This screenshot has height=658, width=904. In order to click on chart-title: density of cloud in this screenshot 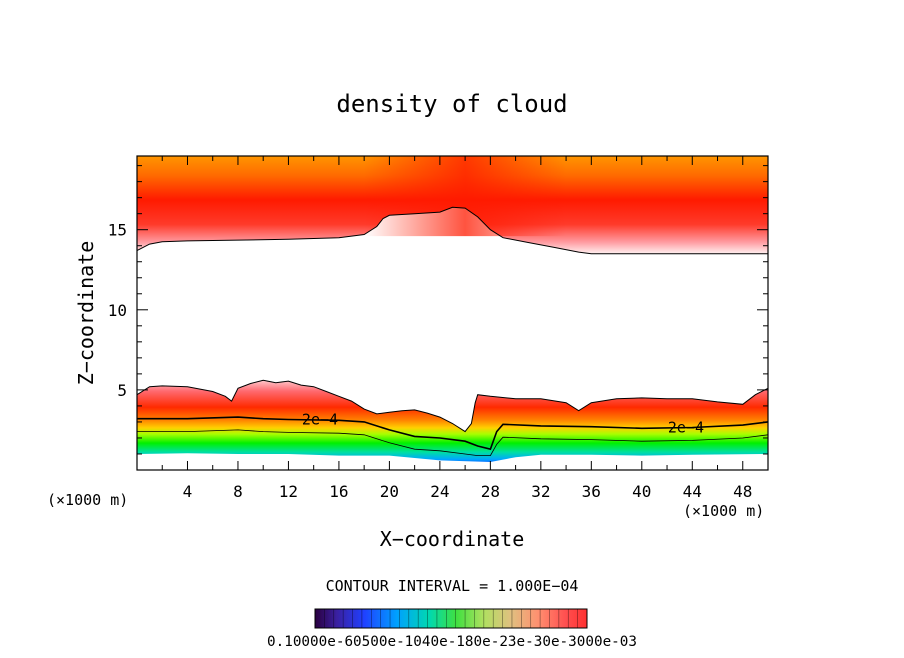, I will do `click(451, 104)`.